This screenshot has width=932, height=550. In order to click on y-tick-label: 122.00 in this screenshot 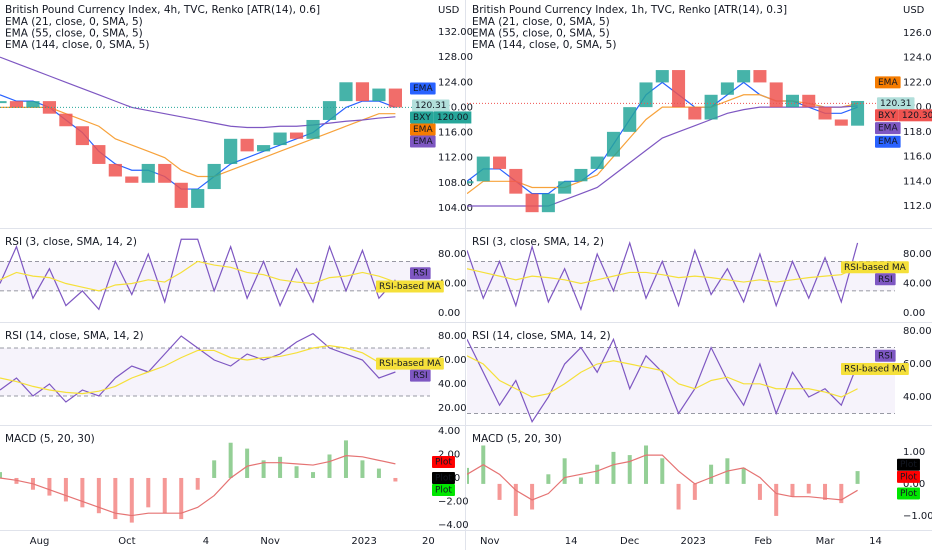, I will do `click(917, 82)`.